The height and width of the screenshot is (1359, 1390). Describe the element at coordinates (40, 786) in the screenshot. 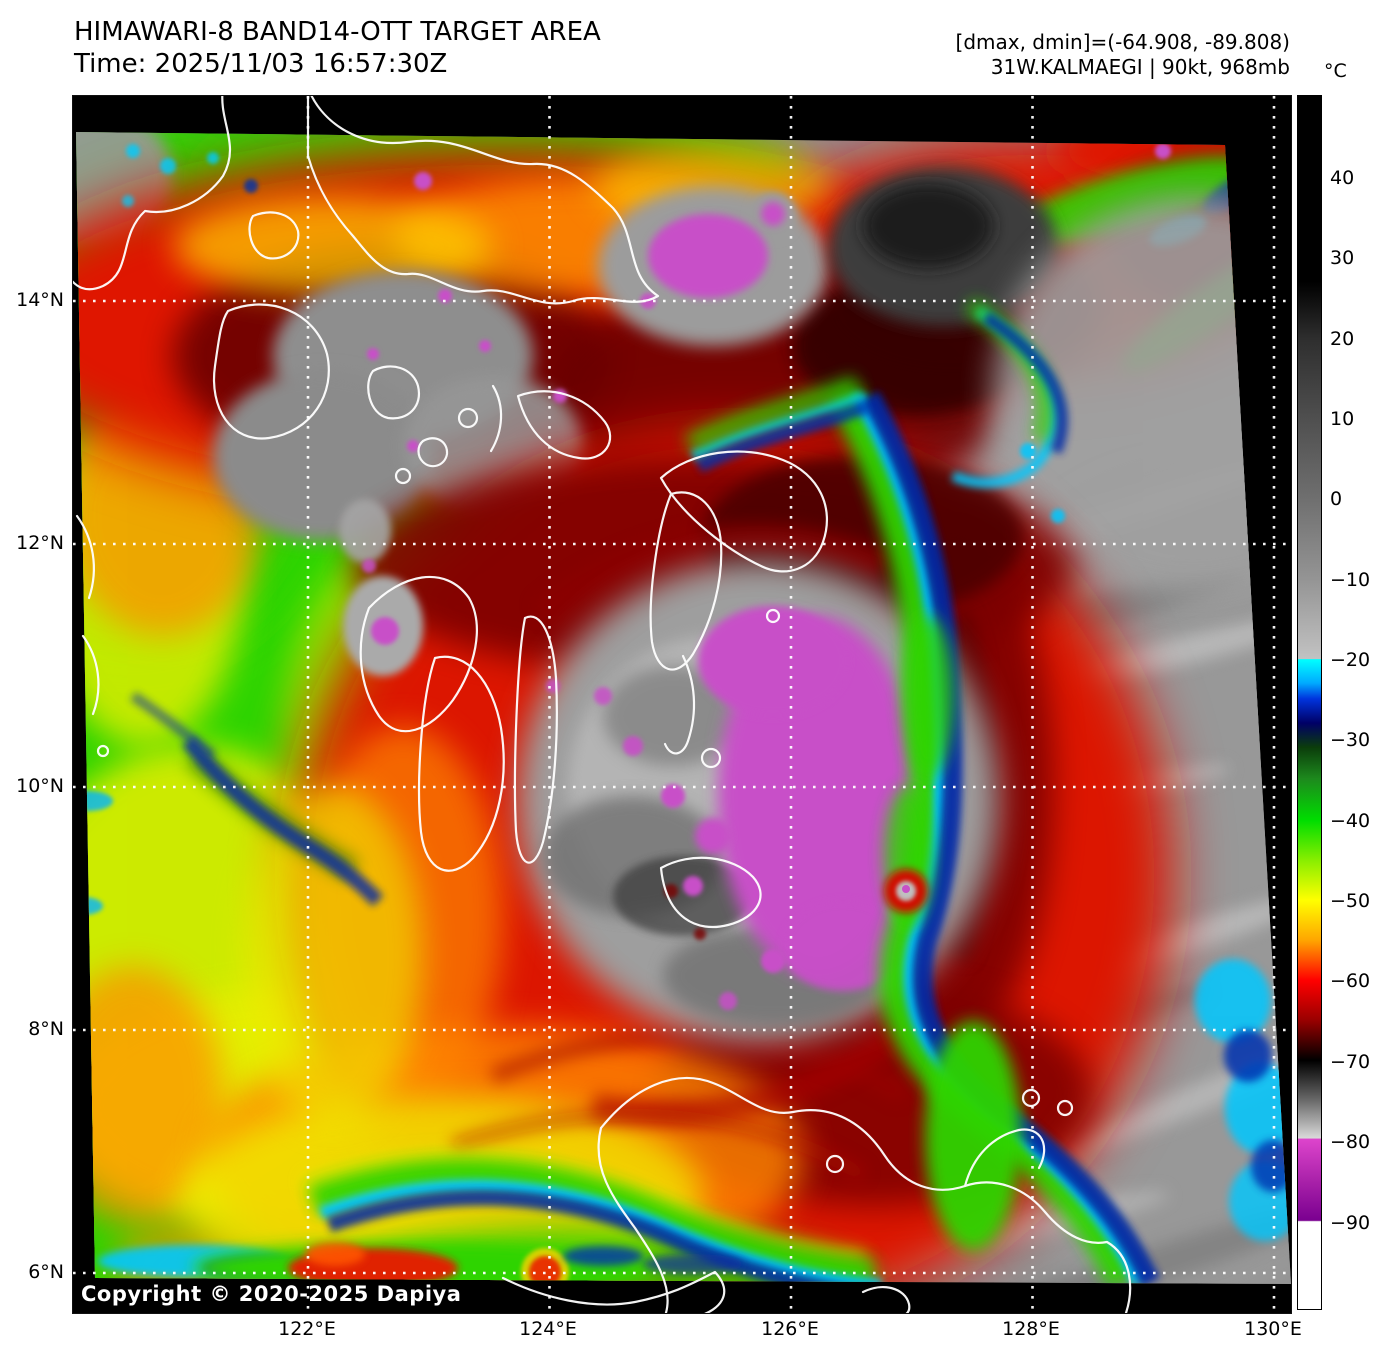

I see `lat-tick-10n: 10°N` at that location.